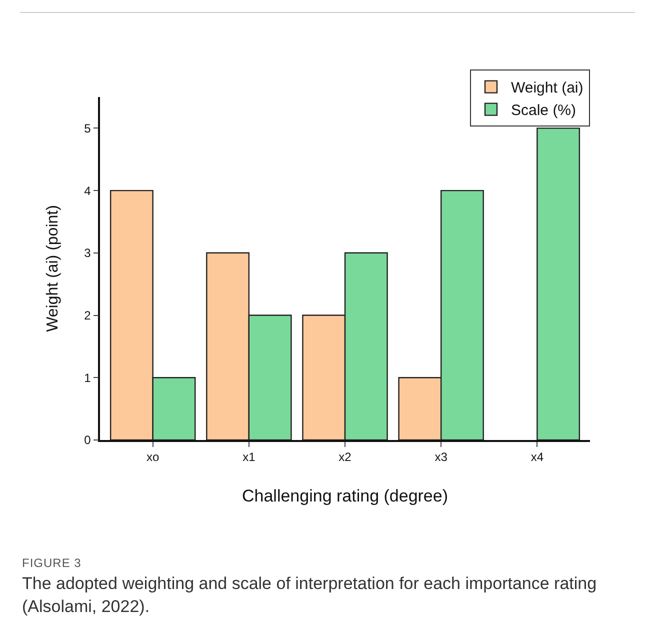 The width and height of the screenshot is (655, 639). Describe the element at coordinates (537, 457) in the screenshot. I see `x-tick-label: x4` at that location.